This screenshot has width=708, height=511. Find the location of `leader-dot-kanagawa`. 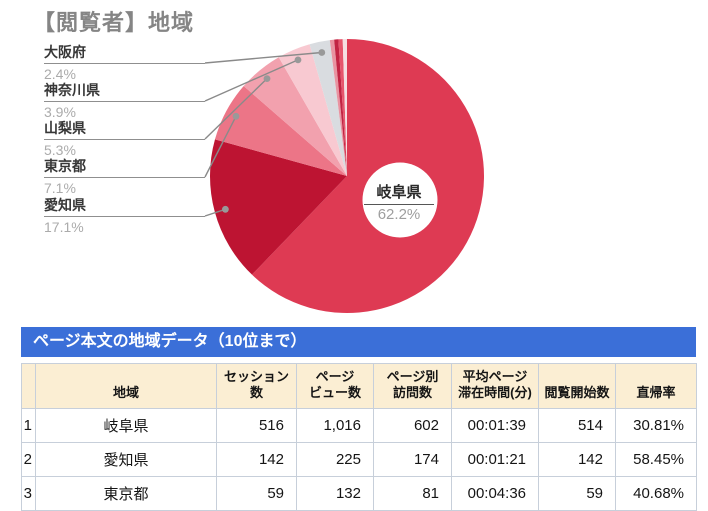

leader-dot-kanagawa is located at coordinates (298, 60).